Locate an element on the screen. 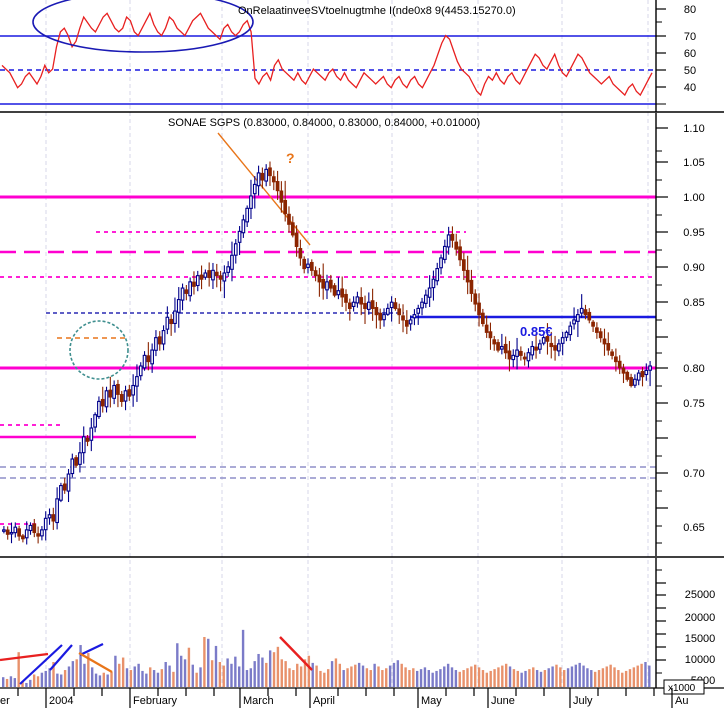  volume-unit-box is located at coordinates (684, 687).